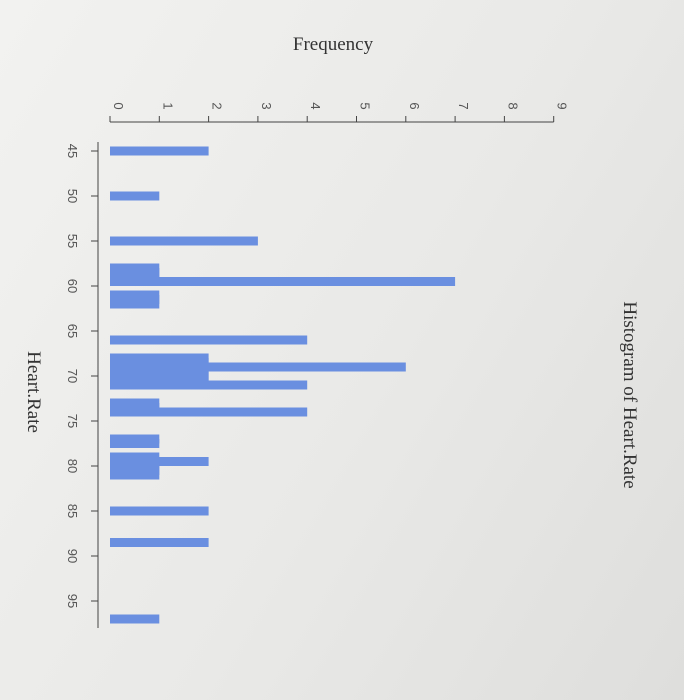 This screenshot has height=700, width=684. Describe the element at coordinates (72, 151) in the screenshot. I see `x-tick-label: 45` at that location.